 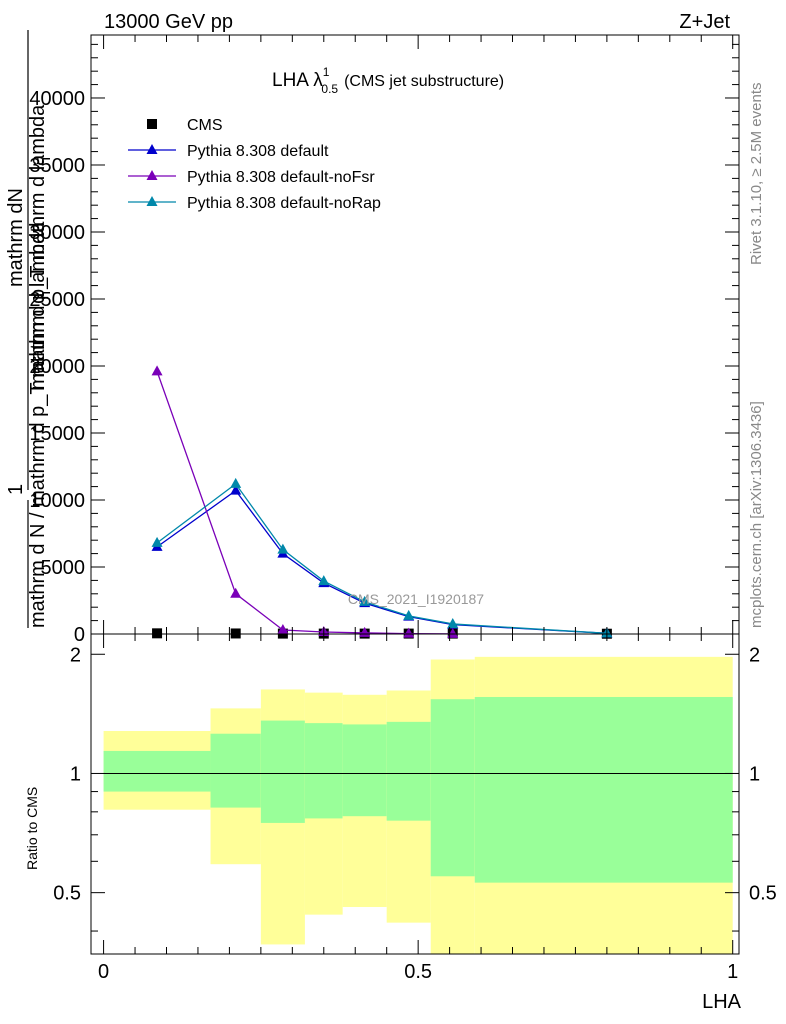 What do you see at coordinates (281, 177) in the screenshot?
I see `legend-label: Pythia 8.308 default-noFsr` at bounding box center [281, 177].